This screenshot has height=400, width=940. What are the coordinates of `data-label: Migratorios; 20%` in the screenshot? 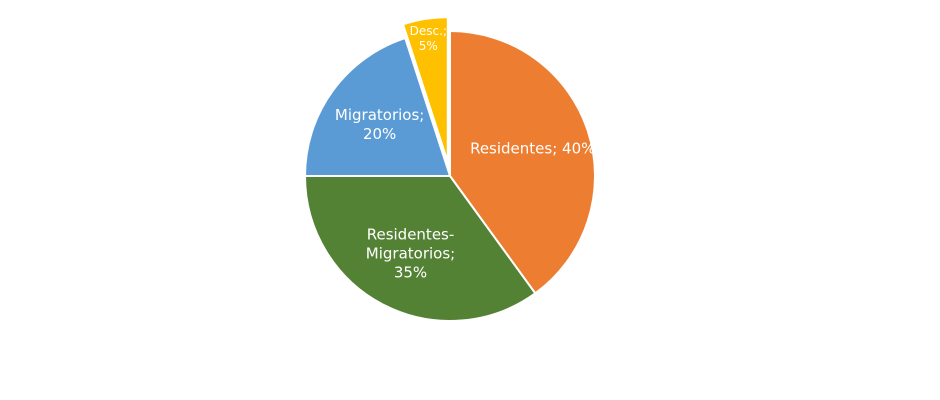 It's located at (379, 124).